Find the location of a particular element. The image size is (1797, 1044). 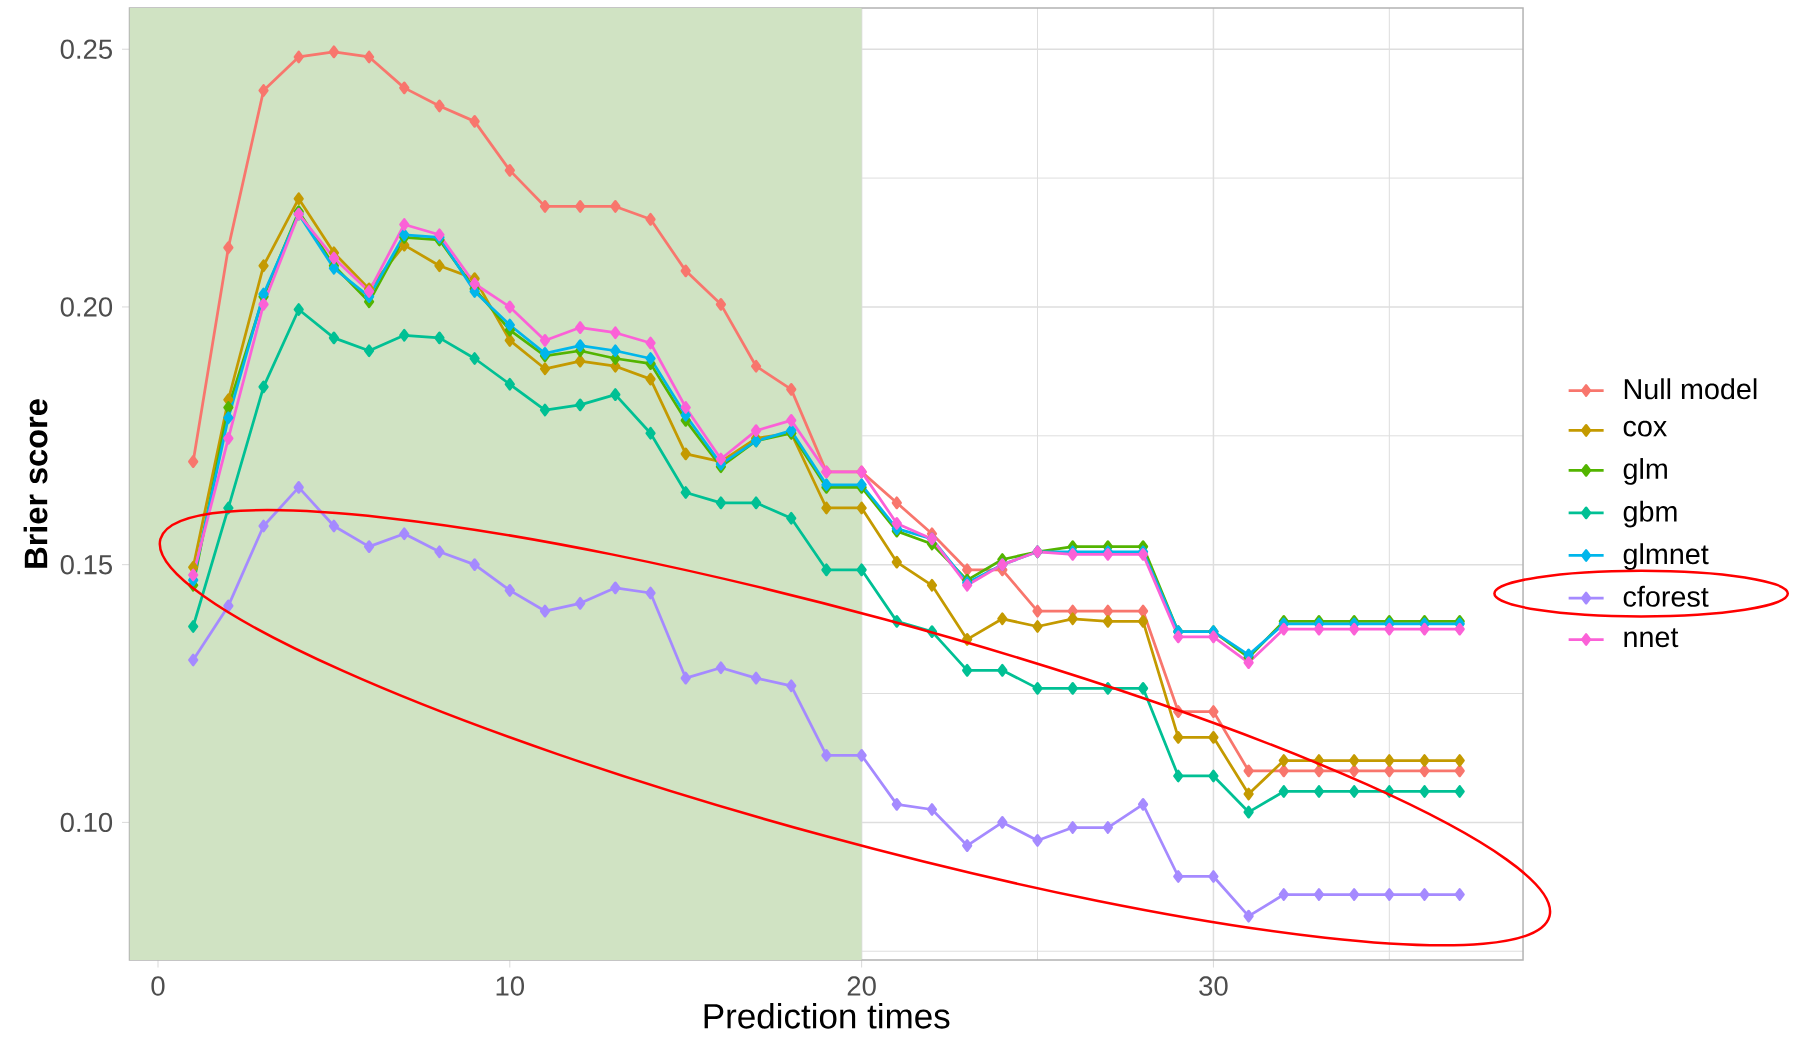

x-tick-label: 30 is located at coordinates (1213, 986).